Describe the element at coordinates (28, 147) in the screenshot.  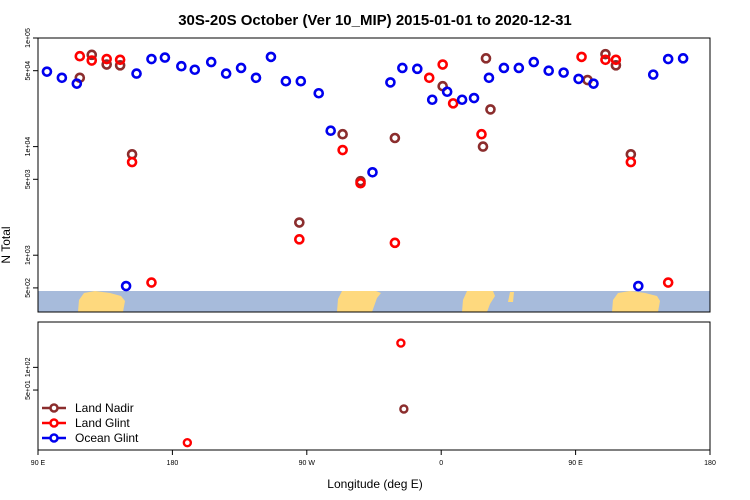
I see `top-y-tick-label: 1e+04` at that location.